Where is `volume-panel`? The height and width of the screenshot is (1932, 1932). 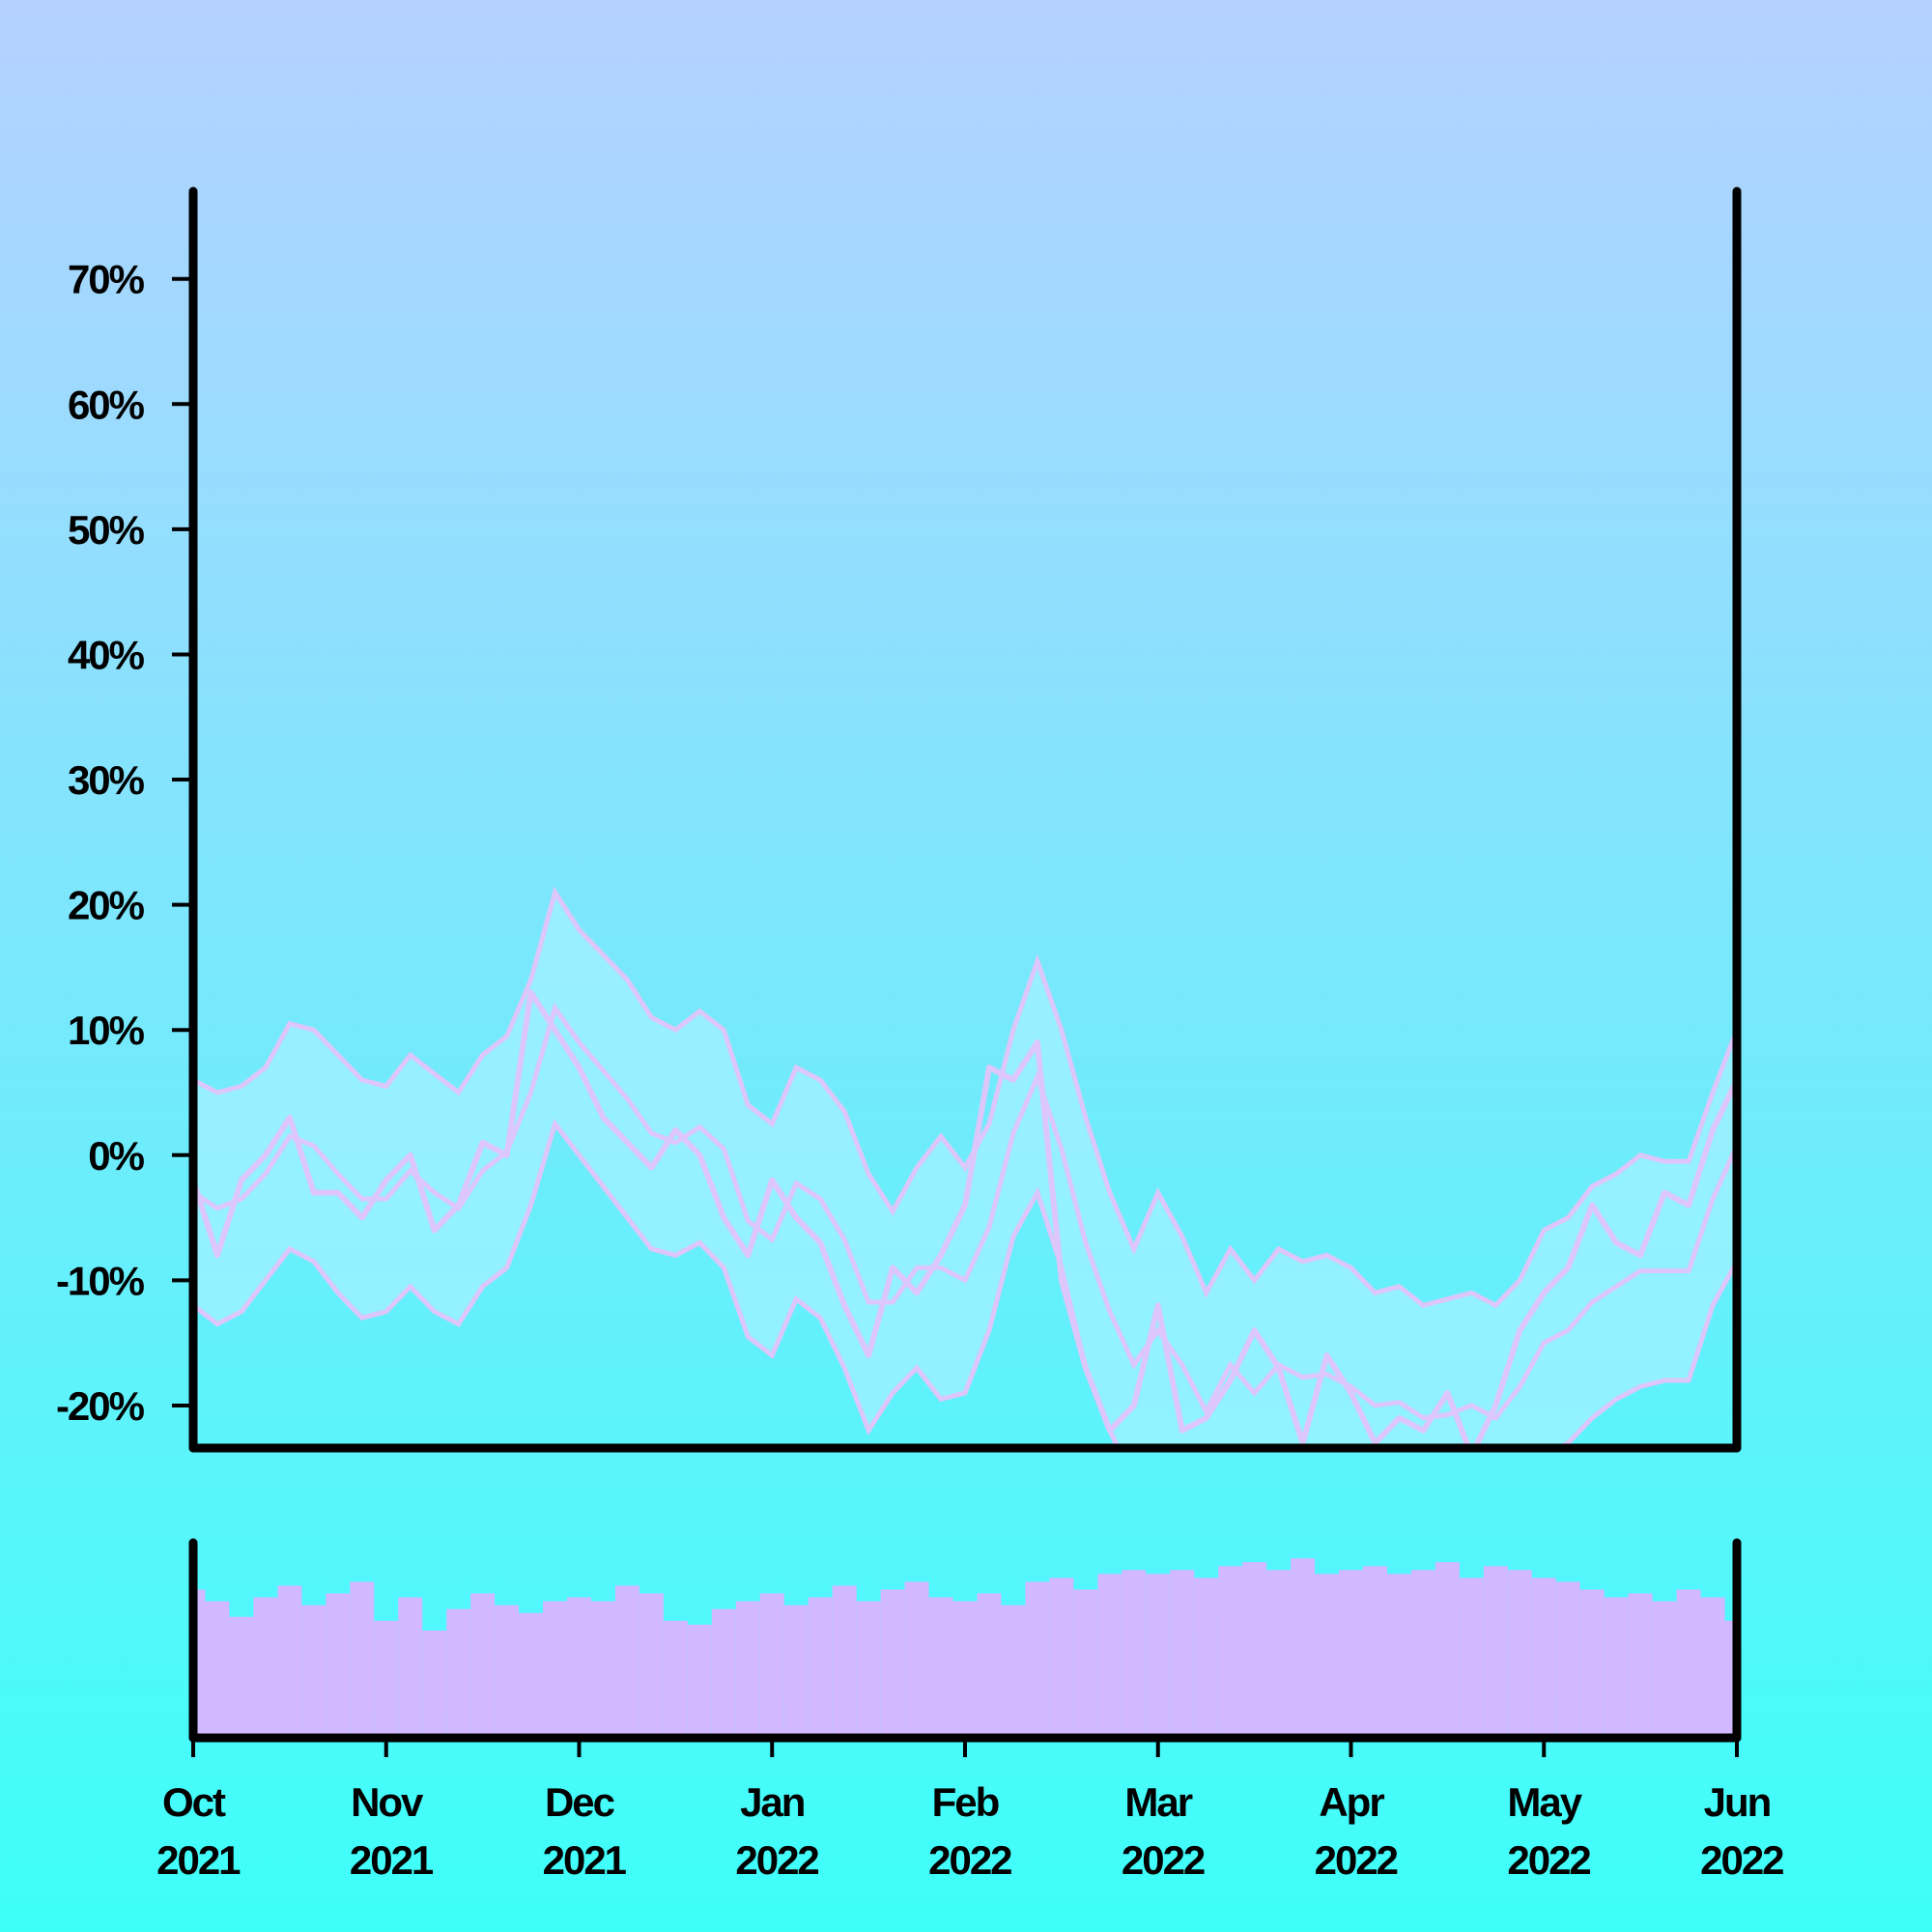
volume-panel is located at coordinates (965, 1648).